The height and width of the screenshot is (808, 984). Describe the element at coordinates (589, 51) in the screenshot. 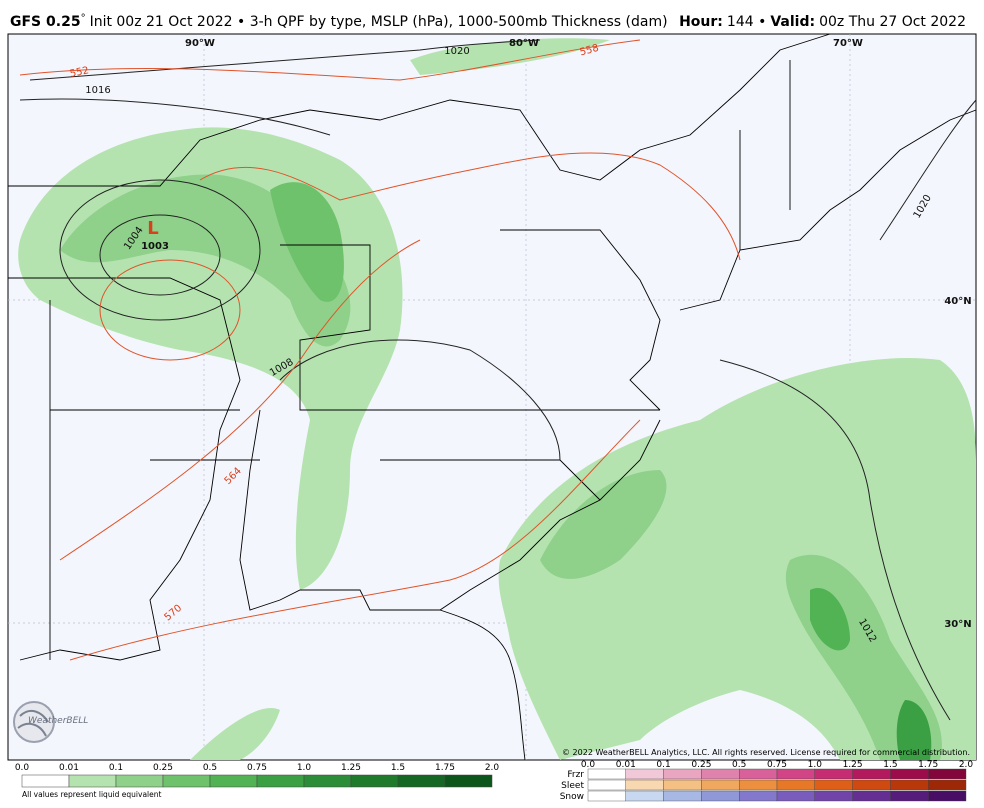

I see `thickness-label: 558` at that location.